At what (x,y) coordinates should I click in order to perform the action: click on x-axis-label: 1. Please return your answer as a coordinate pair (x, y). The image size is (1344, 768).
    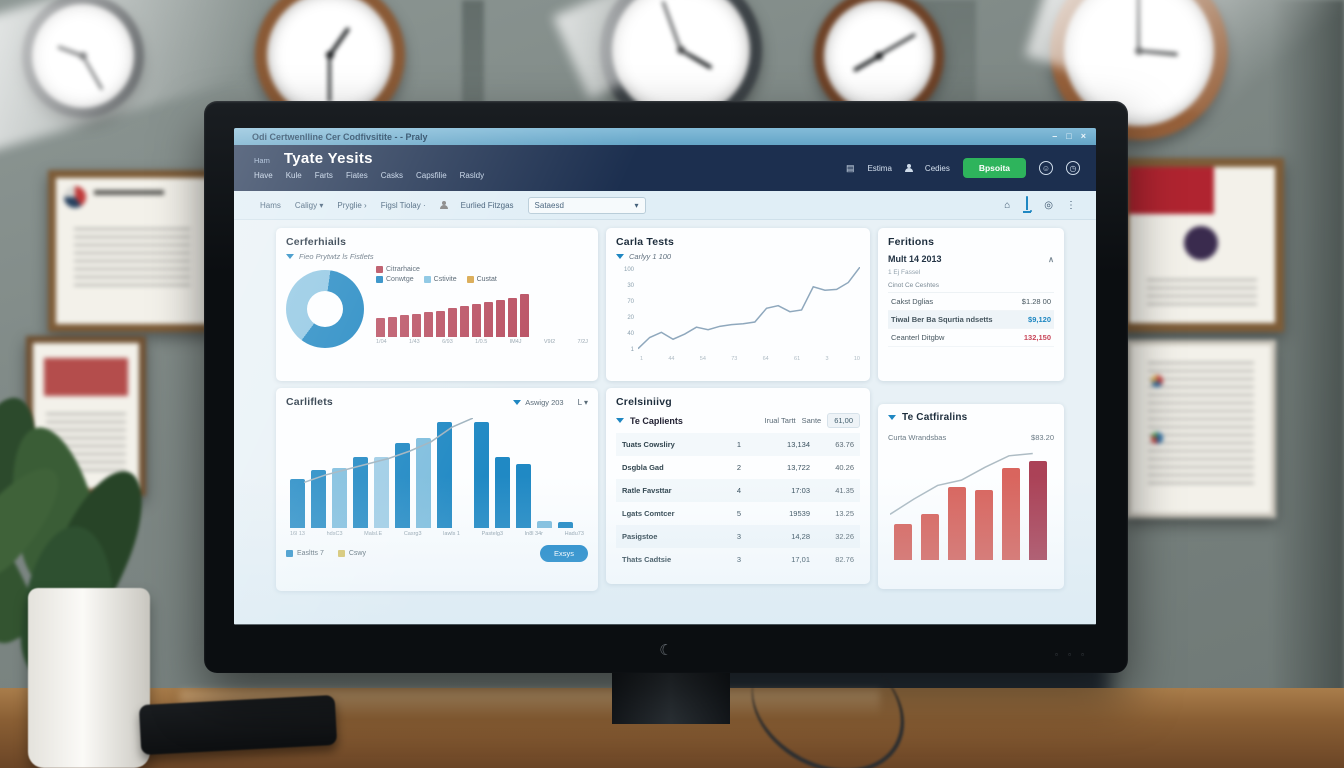
    Looking at the image, I should click on (642, 359).